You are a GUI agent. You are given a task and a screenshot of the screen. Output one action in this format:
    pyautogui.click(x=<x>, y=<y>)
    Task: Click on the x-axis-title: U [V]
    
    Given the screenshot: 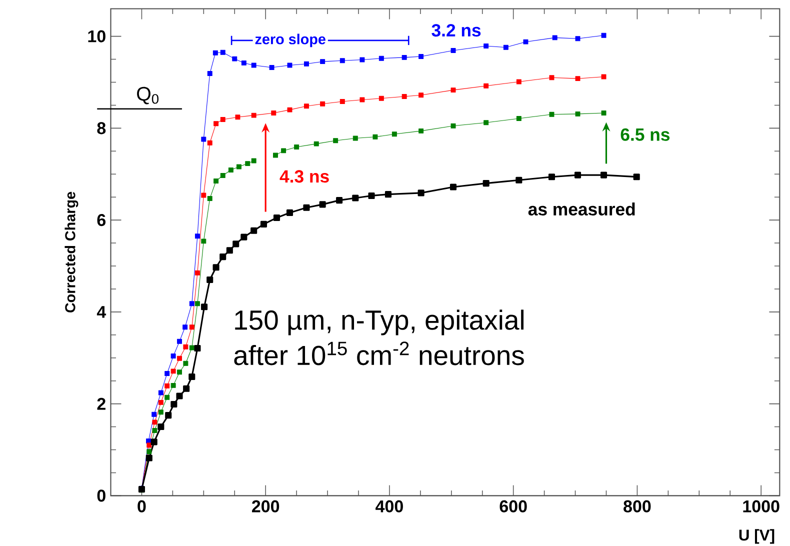 What is the action you would take?
    pyautogui.click(x=756, y=536)
    